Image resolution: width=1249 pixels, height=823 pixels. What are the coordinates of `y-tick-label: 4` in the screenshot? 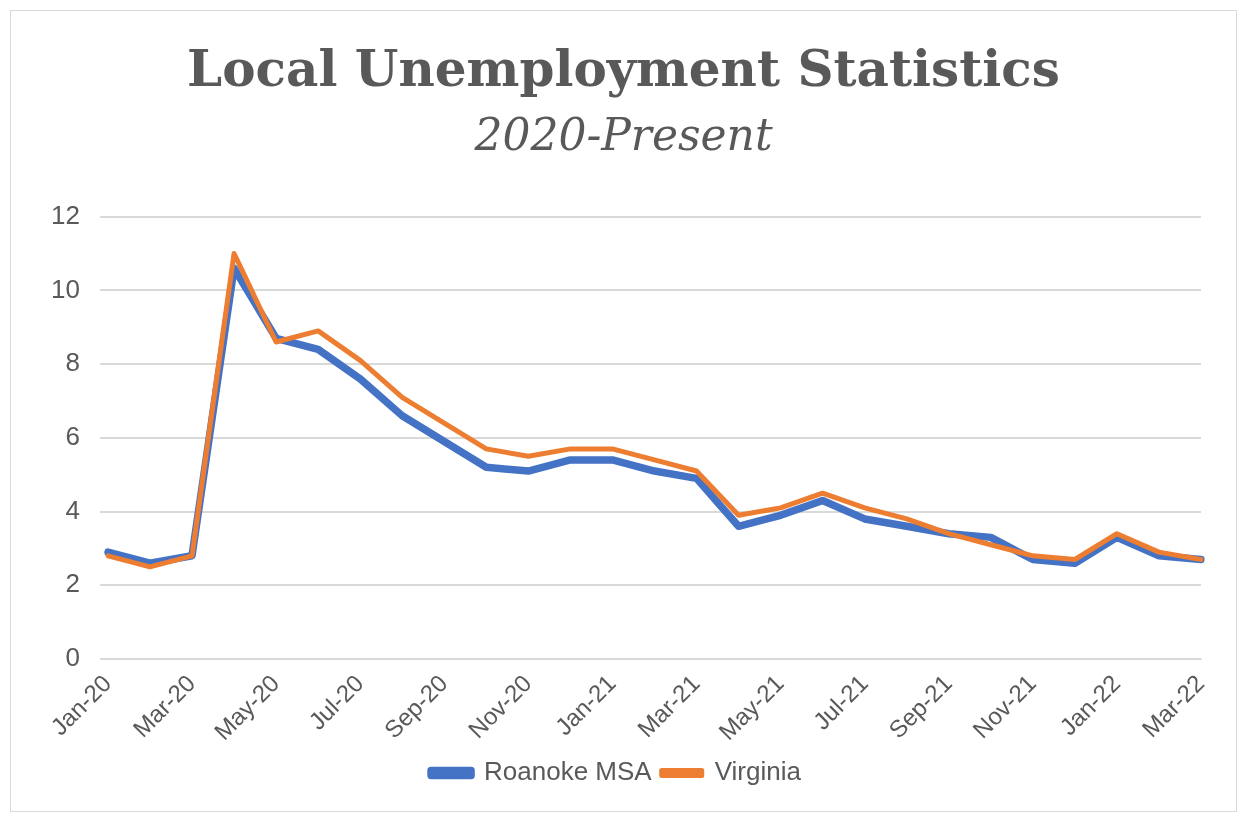 It's located at (72, 509).